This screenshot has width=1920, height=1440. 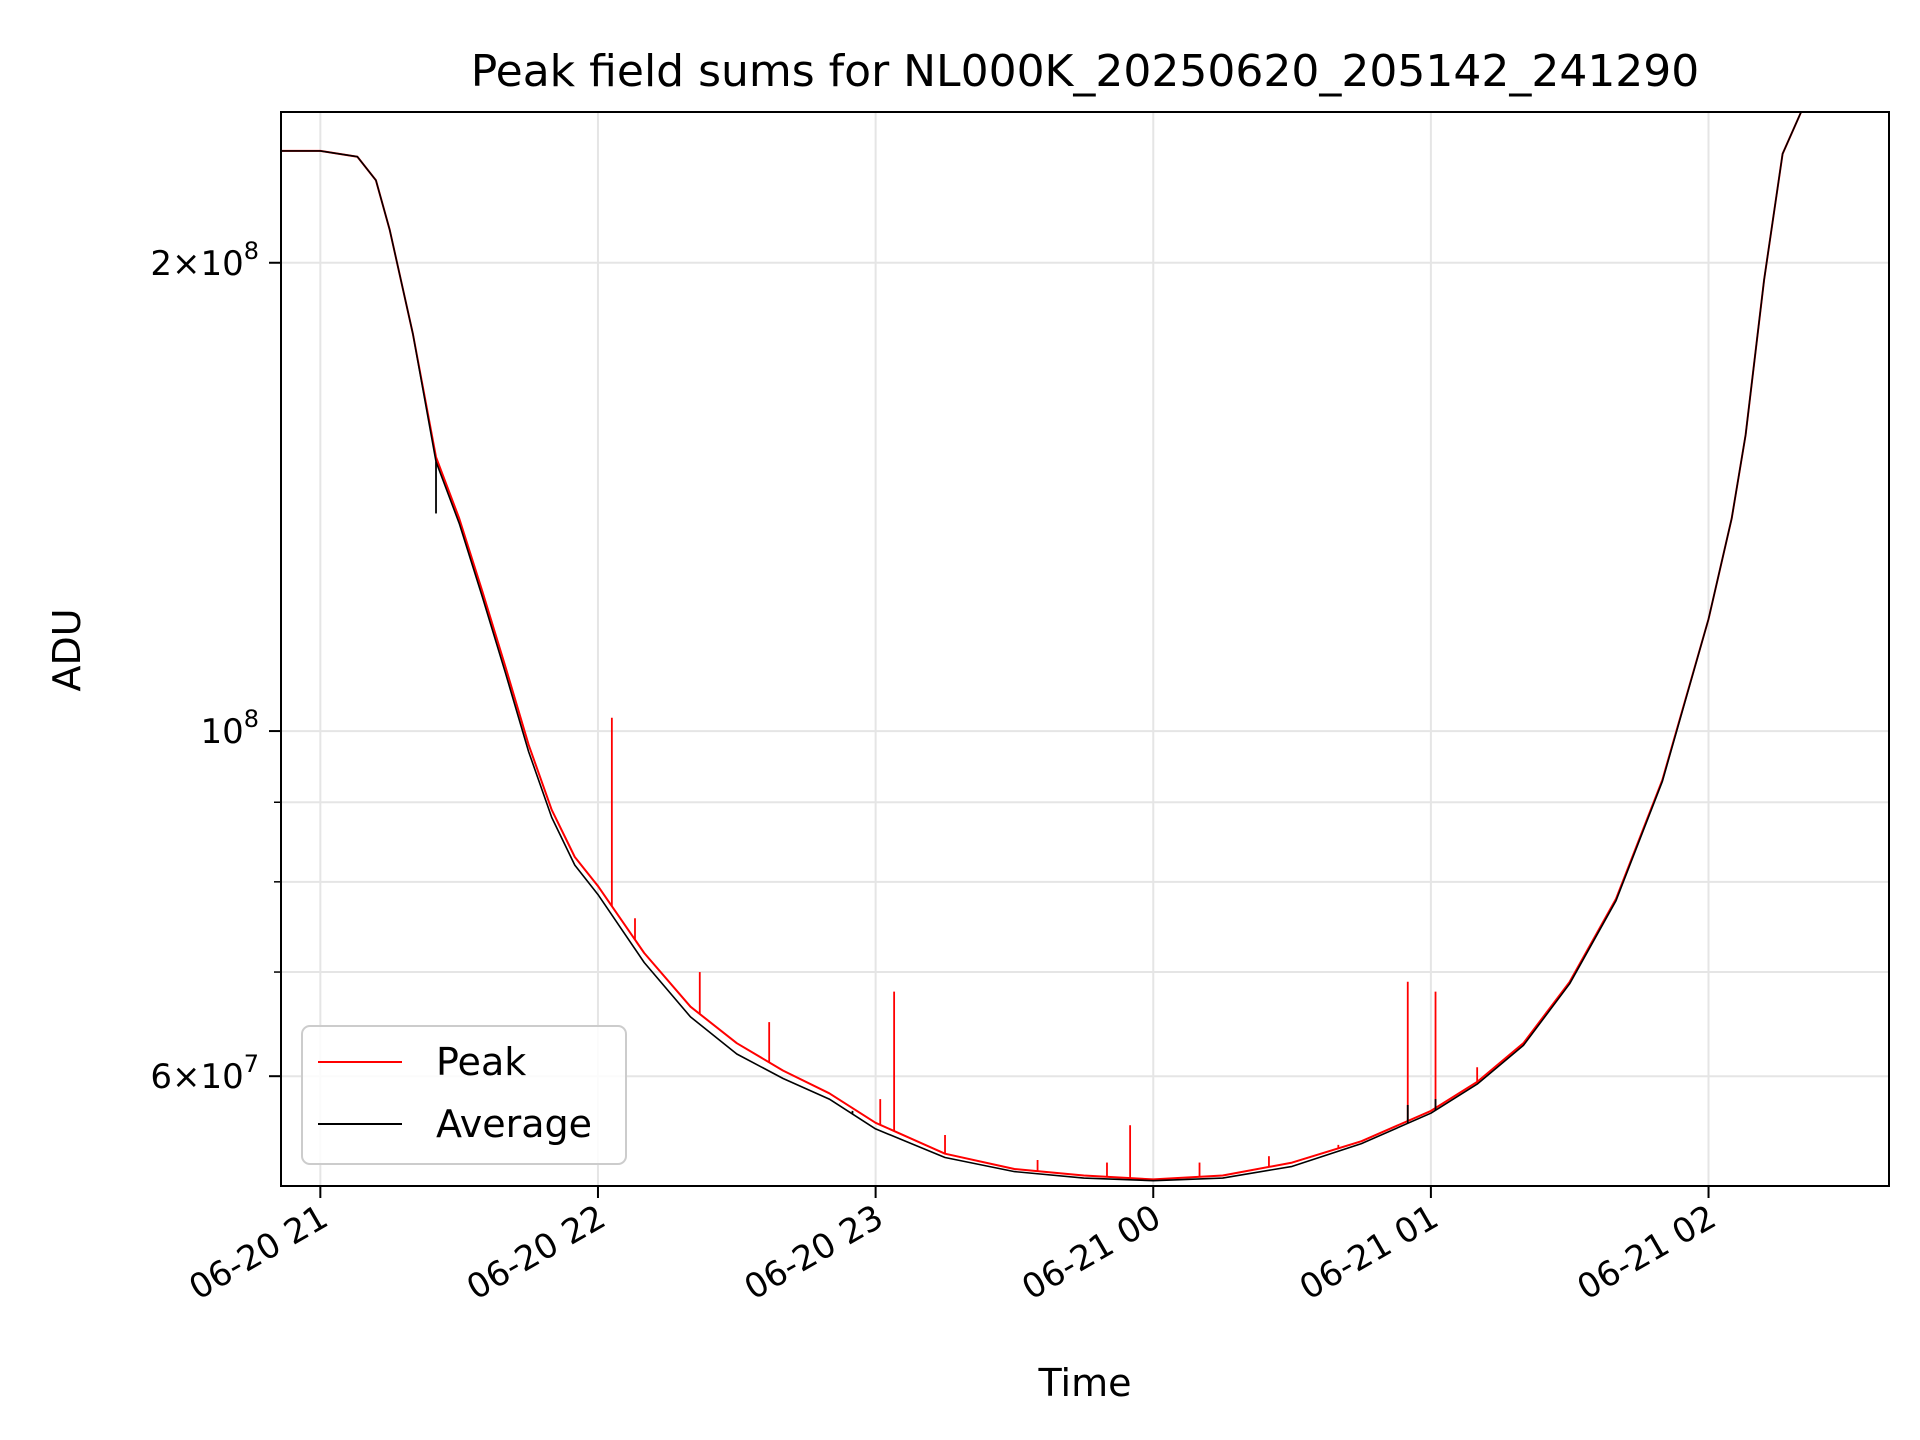 I want to click on y-tick-label-text: 6×107, so click(x=204, y=1073).